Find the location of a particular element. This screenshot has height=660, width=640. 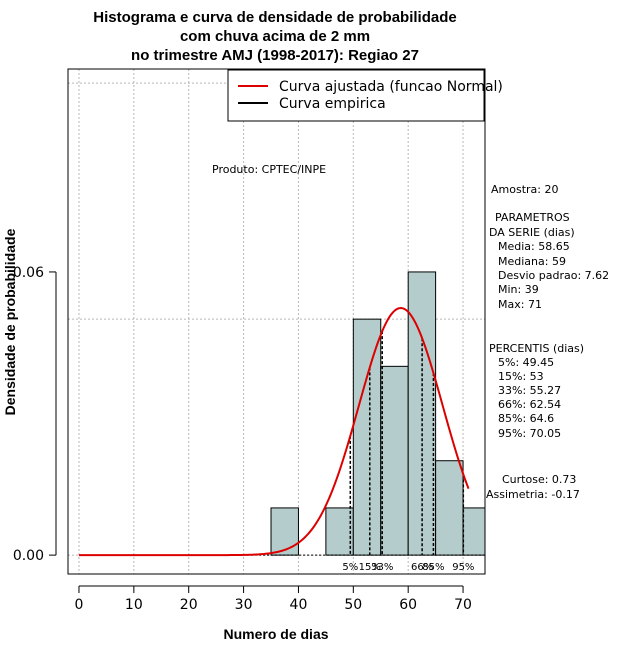

stat-param-header-2: DA SERIE (dias) is located at coordinates (532, 232).